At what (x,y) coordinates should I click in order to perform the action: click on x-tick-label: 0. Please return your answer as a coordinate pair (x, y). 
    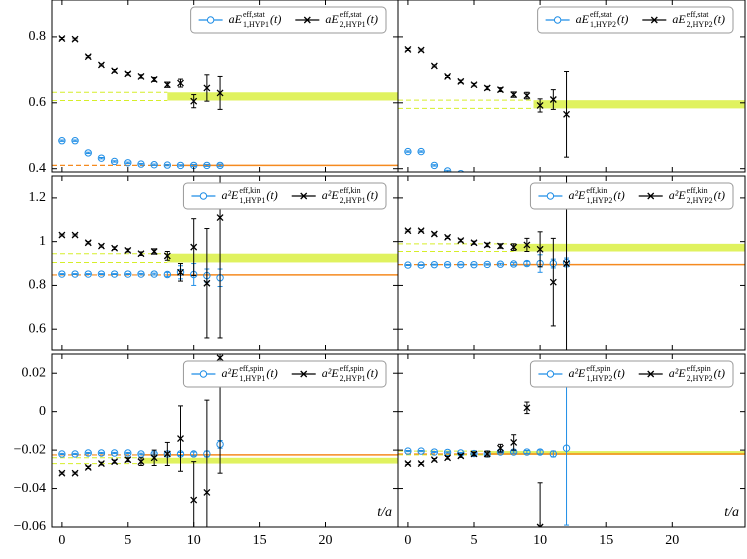
    Looking at the image, I should click on (61, 540).